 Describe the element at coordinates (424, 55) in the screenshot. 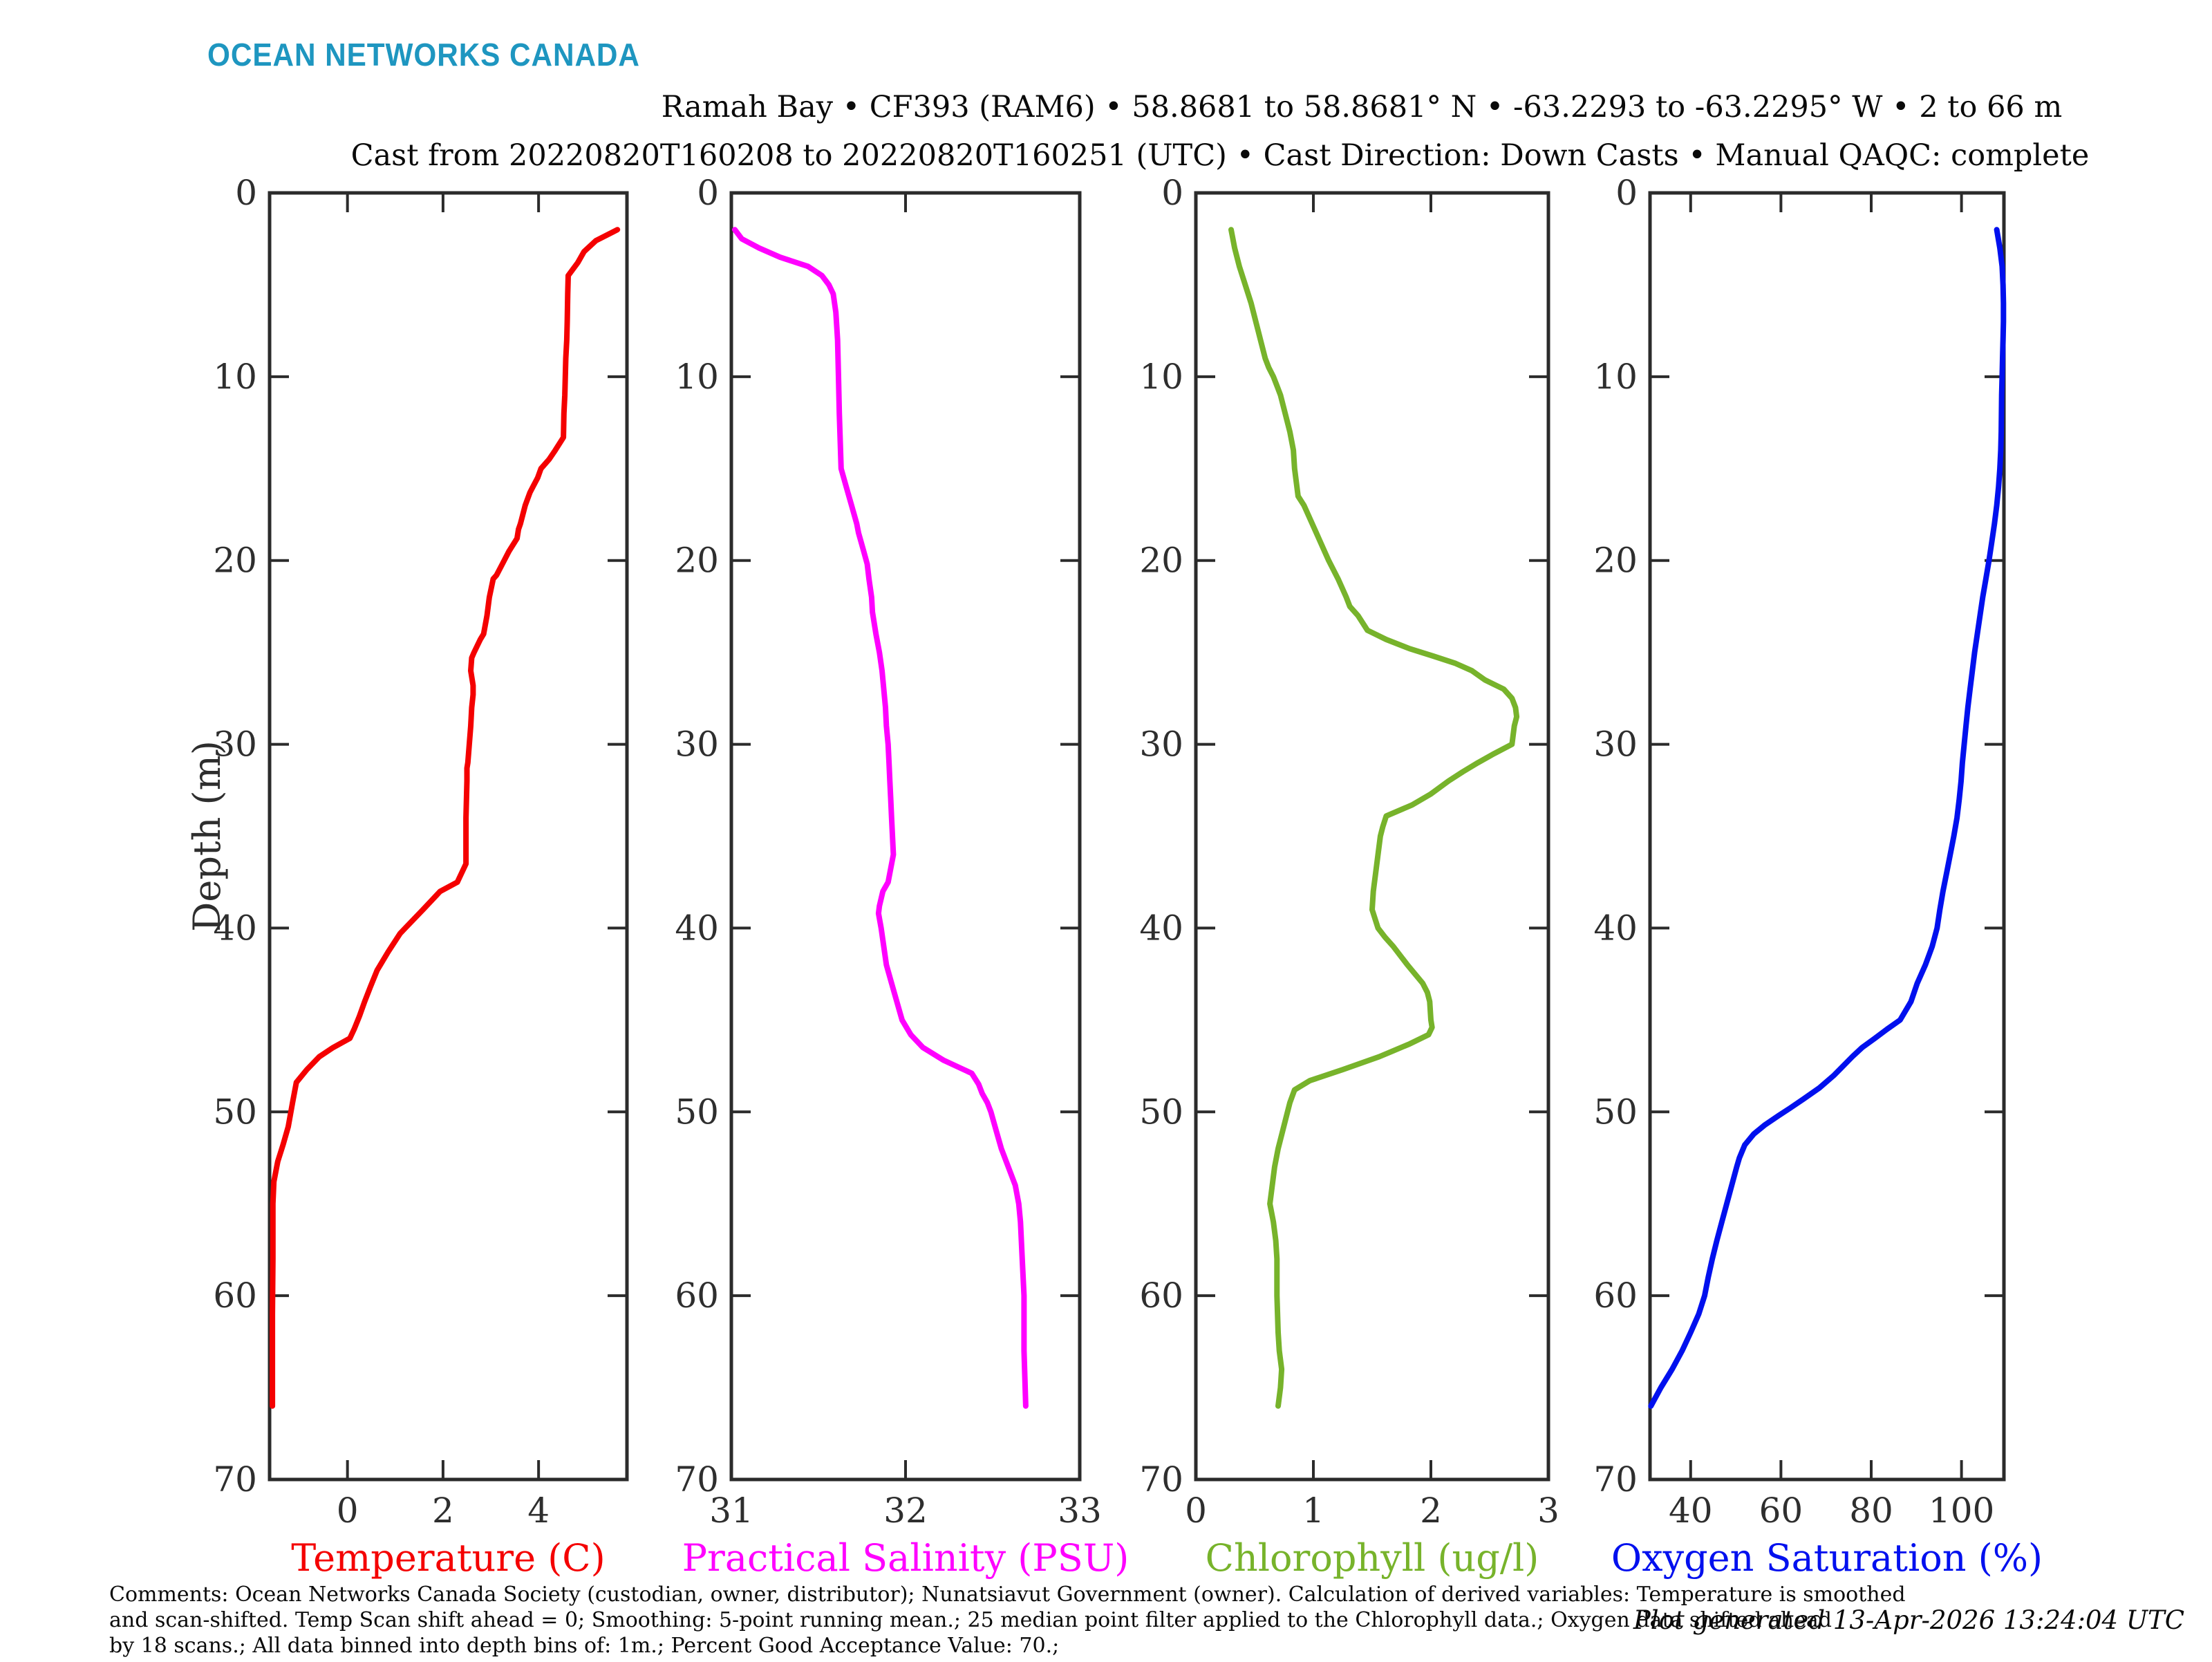

I see `onc-logo: OCEAN NETWORKS CANADA` at that location.